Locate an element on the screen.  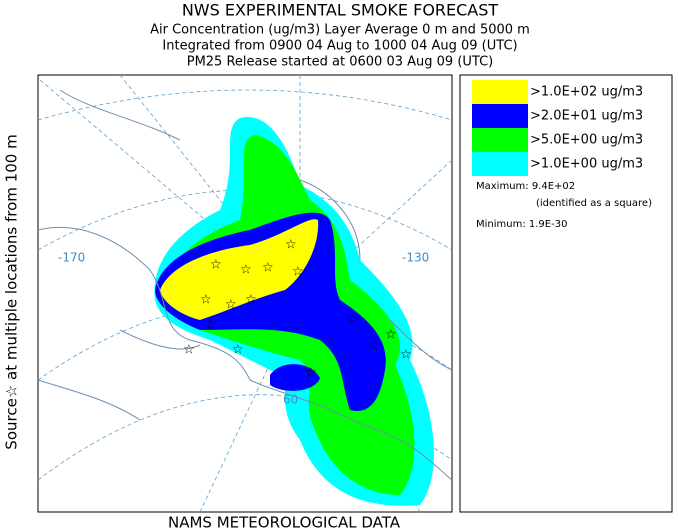
map-label: 60 is located at coordinates (290, 400).